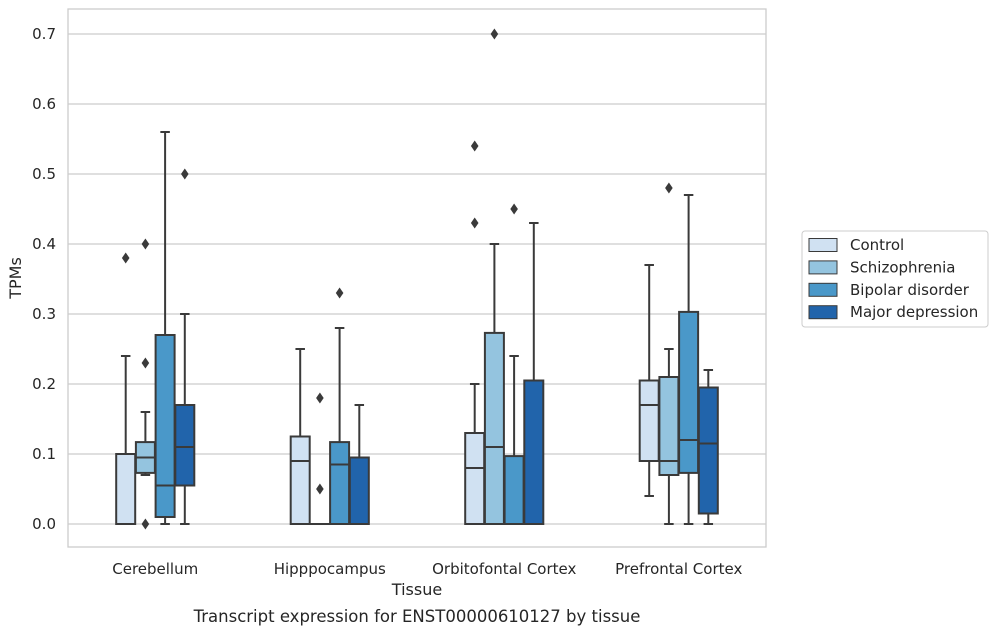  Describe the element at coordinates (155, 569) in the screenshot. I see `x-tick-label: Cerebellum` at that location.